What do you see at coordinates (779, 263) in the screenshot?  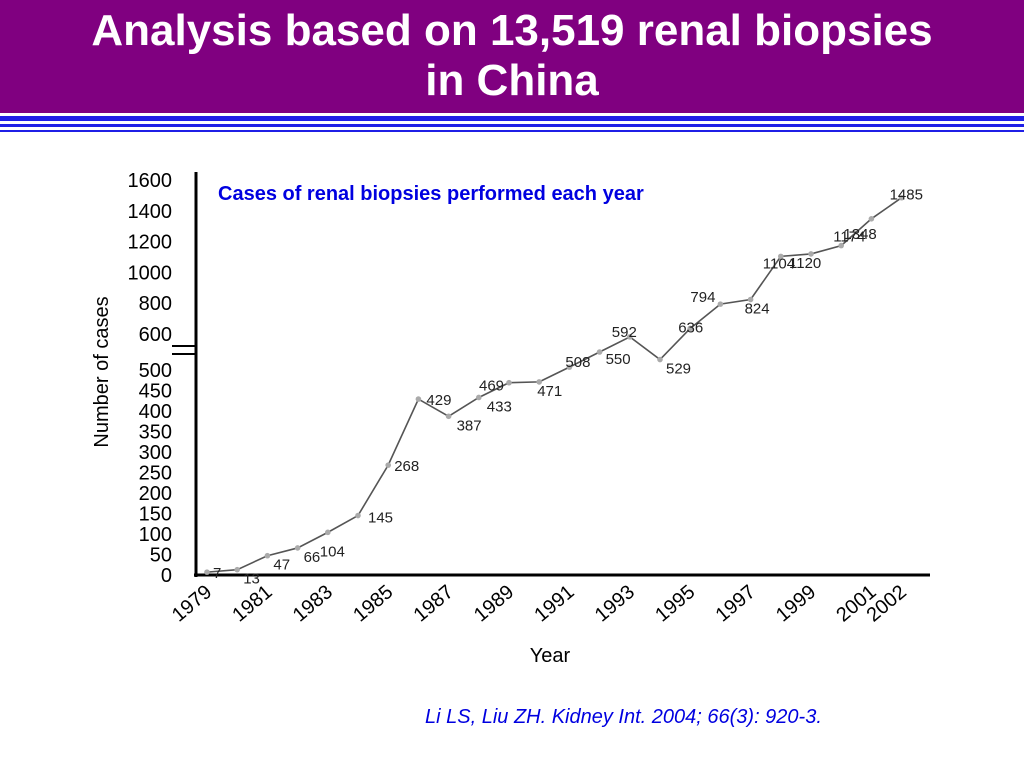 I see `data-label: 1104` at bounding box center [779, 263].